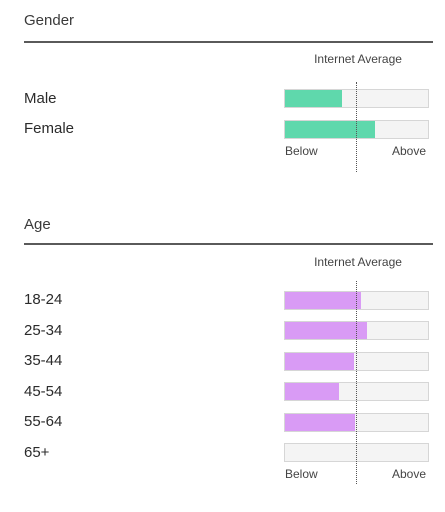 The image size is (445, 512). I want to click on gender-bar-fill-female, so click(330, 129).